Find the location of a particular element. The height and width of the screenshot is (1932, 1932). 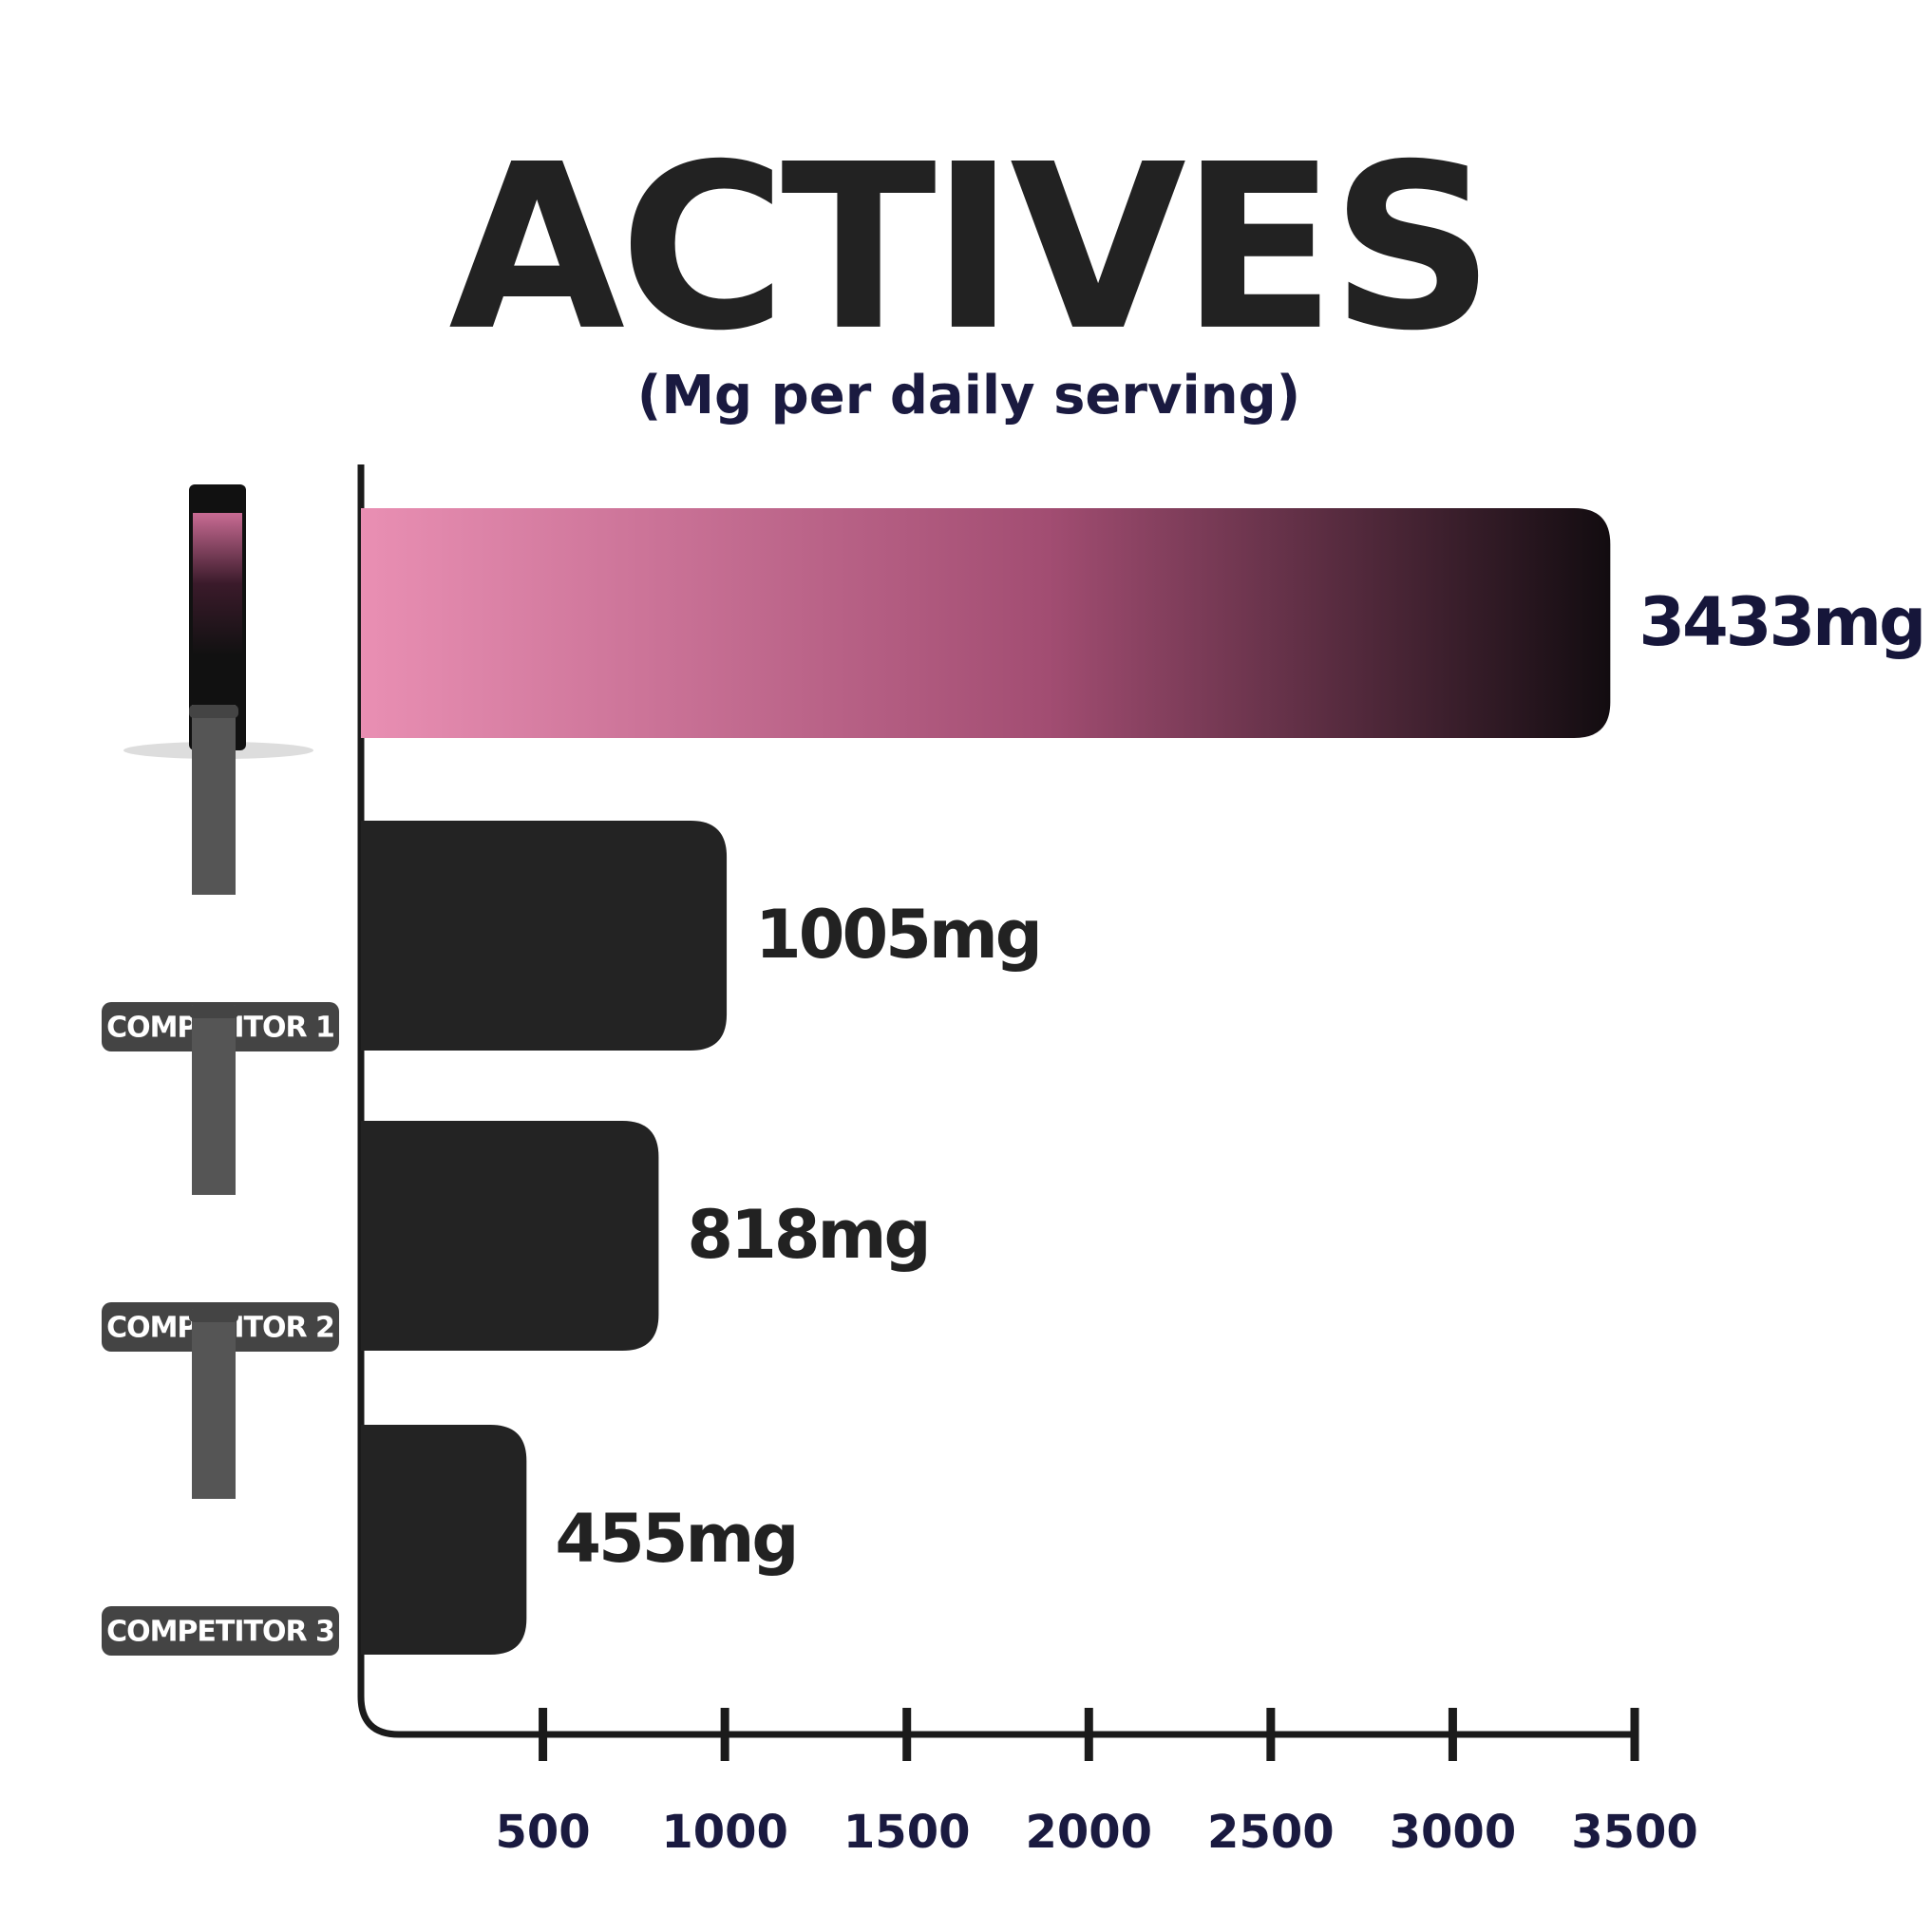

x-tick-label: 3500 is located at coordinates (1634, 1832).